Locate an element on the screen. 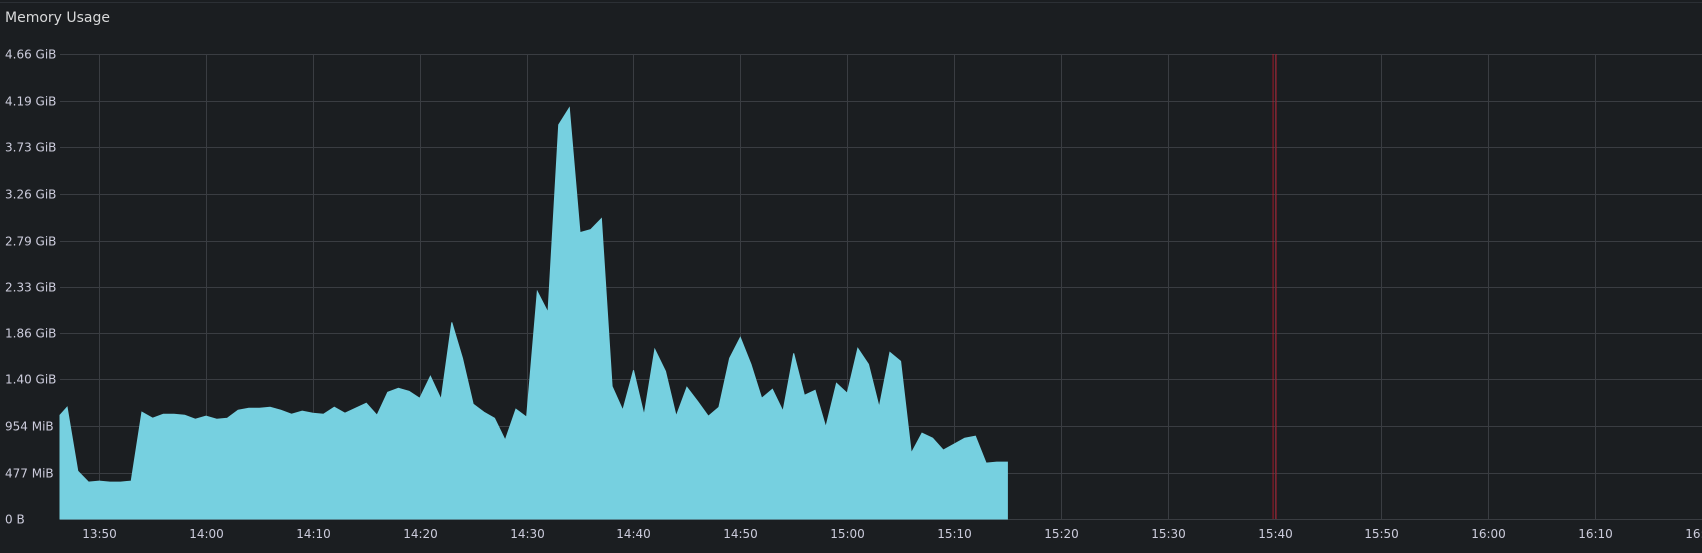  x-tick-label: 14:30 is located at coordinates (527, 534).